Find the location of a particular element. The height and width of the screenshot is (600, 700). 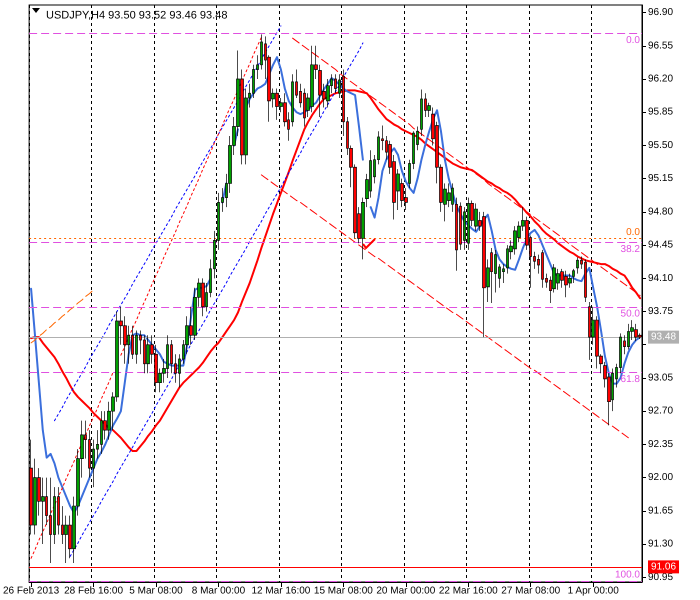

chart-title: USDJPY,H4 93.50 93.52 93.46 93.48 is located at coordinates (137, 16).